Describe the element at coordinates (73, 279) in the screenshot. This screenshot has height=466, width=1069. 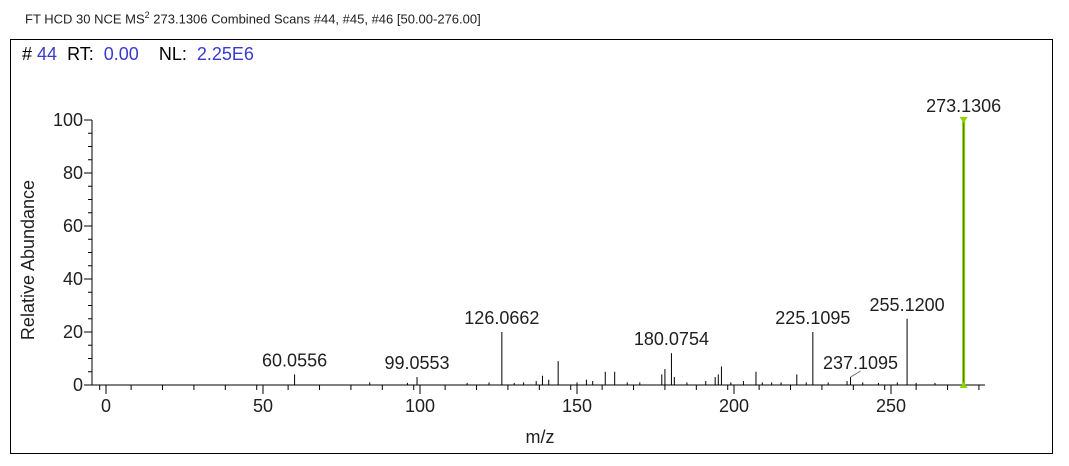
I see `y-tick-label: 40` at that location.